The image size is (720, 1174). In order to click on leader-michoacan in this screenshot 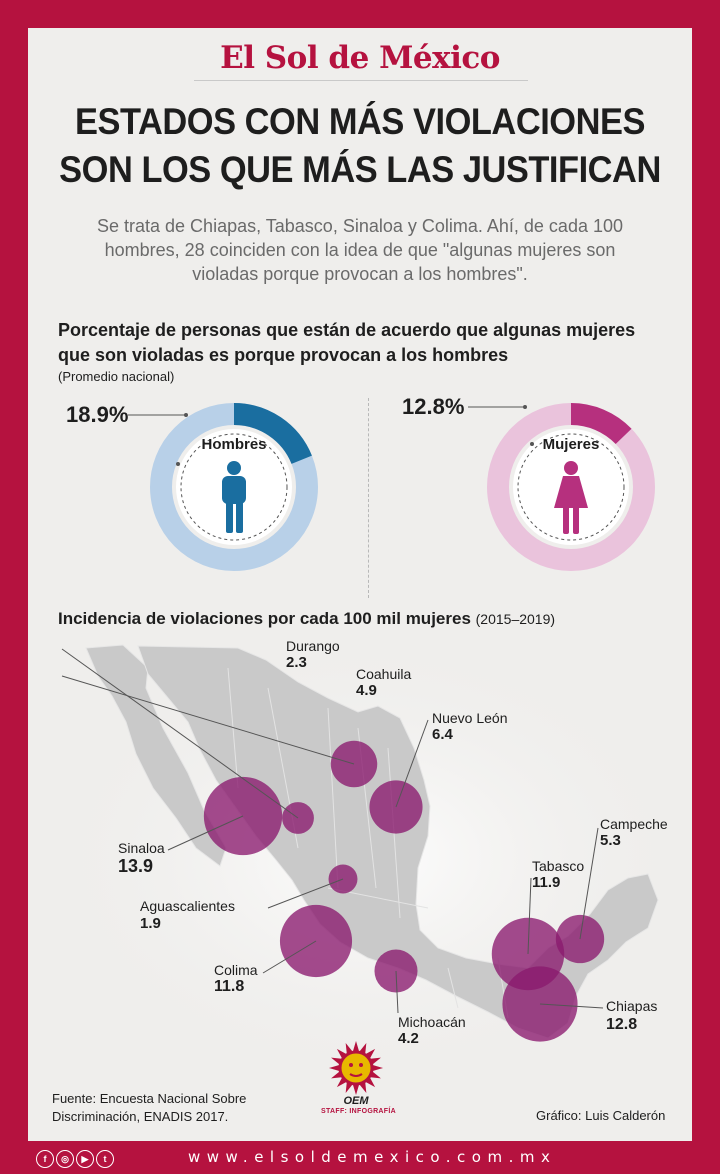, I will do `click(397, 992)`.